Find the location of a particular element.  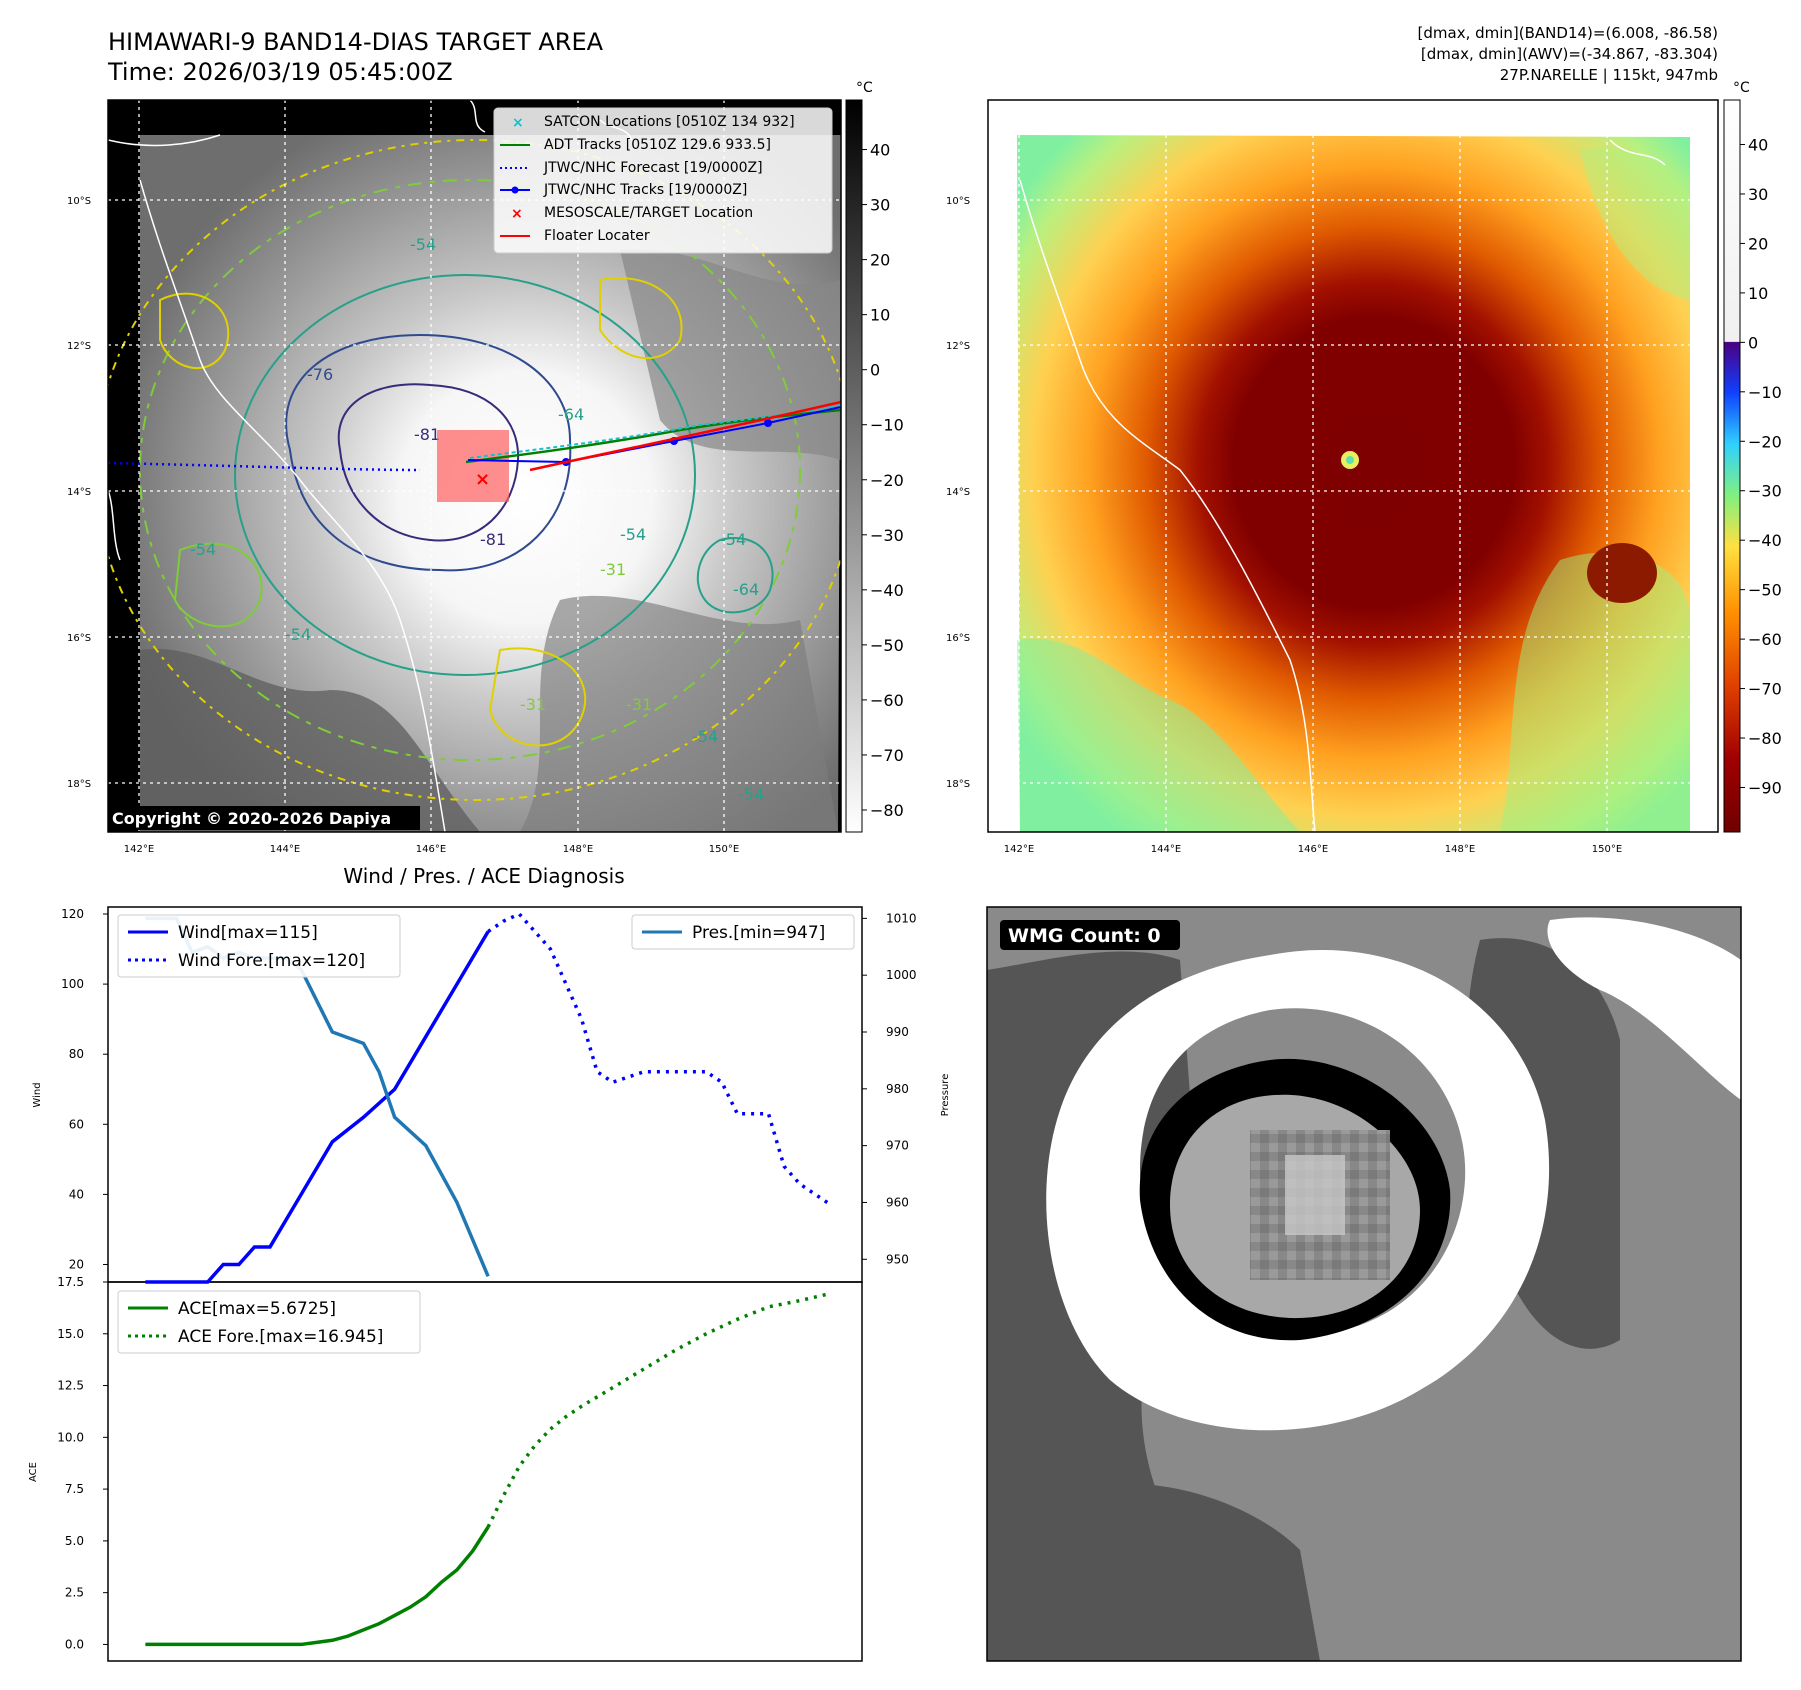

wind-tick-label: 20 is located at coordinates (76, 1264).